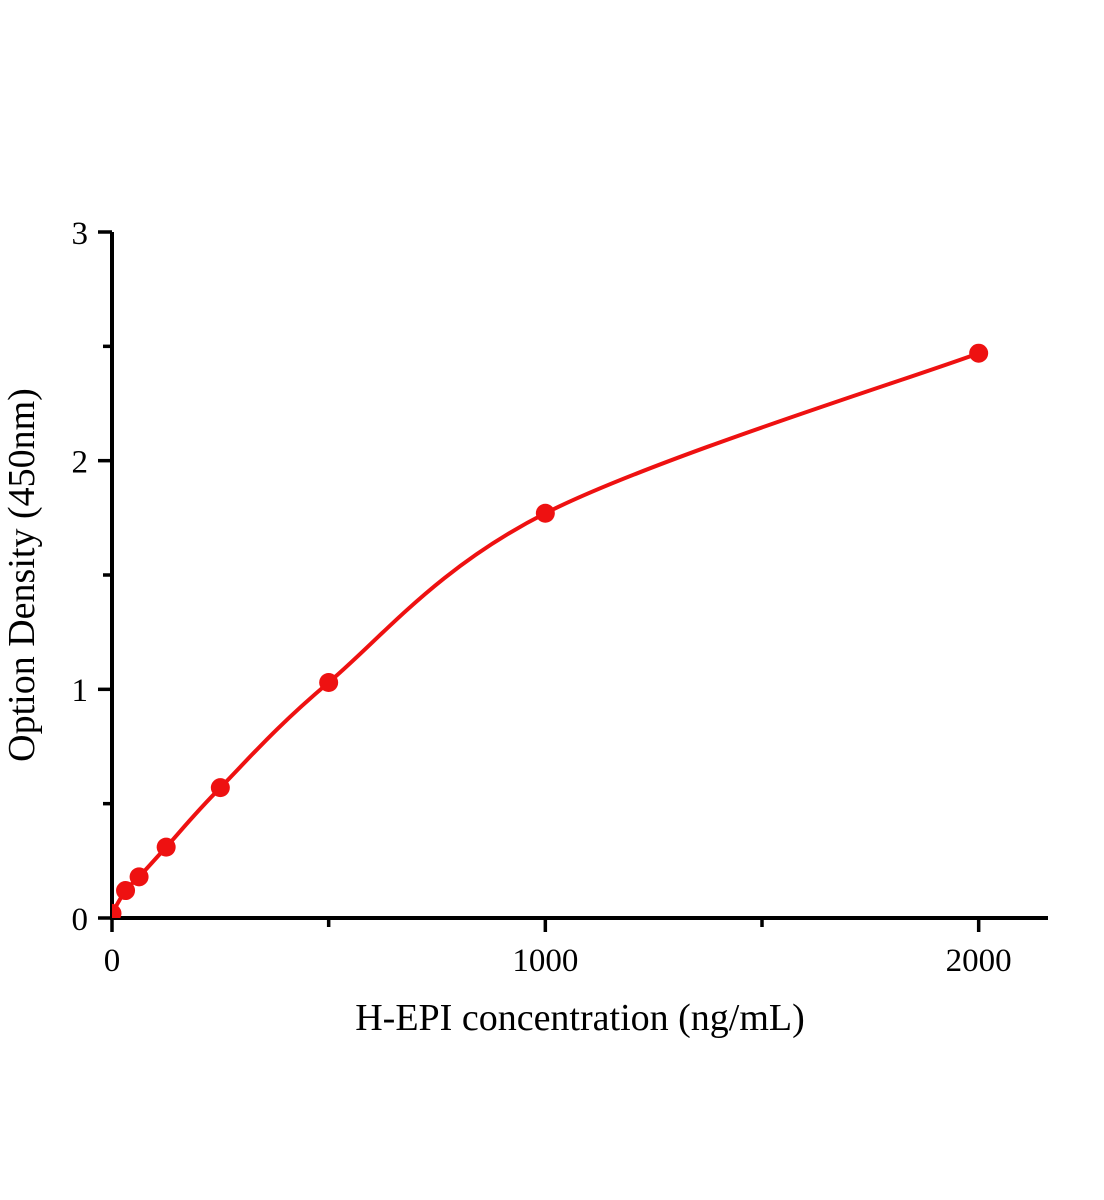 The height and width of the screenshot is (1200, 1104). What do you see at coordinates (580, 1018) in the screenshot?
I see `x-axis-title: H-EPI concentration (ng/mL)` at bounding box center [580, 1018].